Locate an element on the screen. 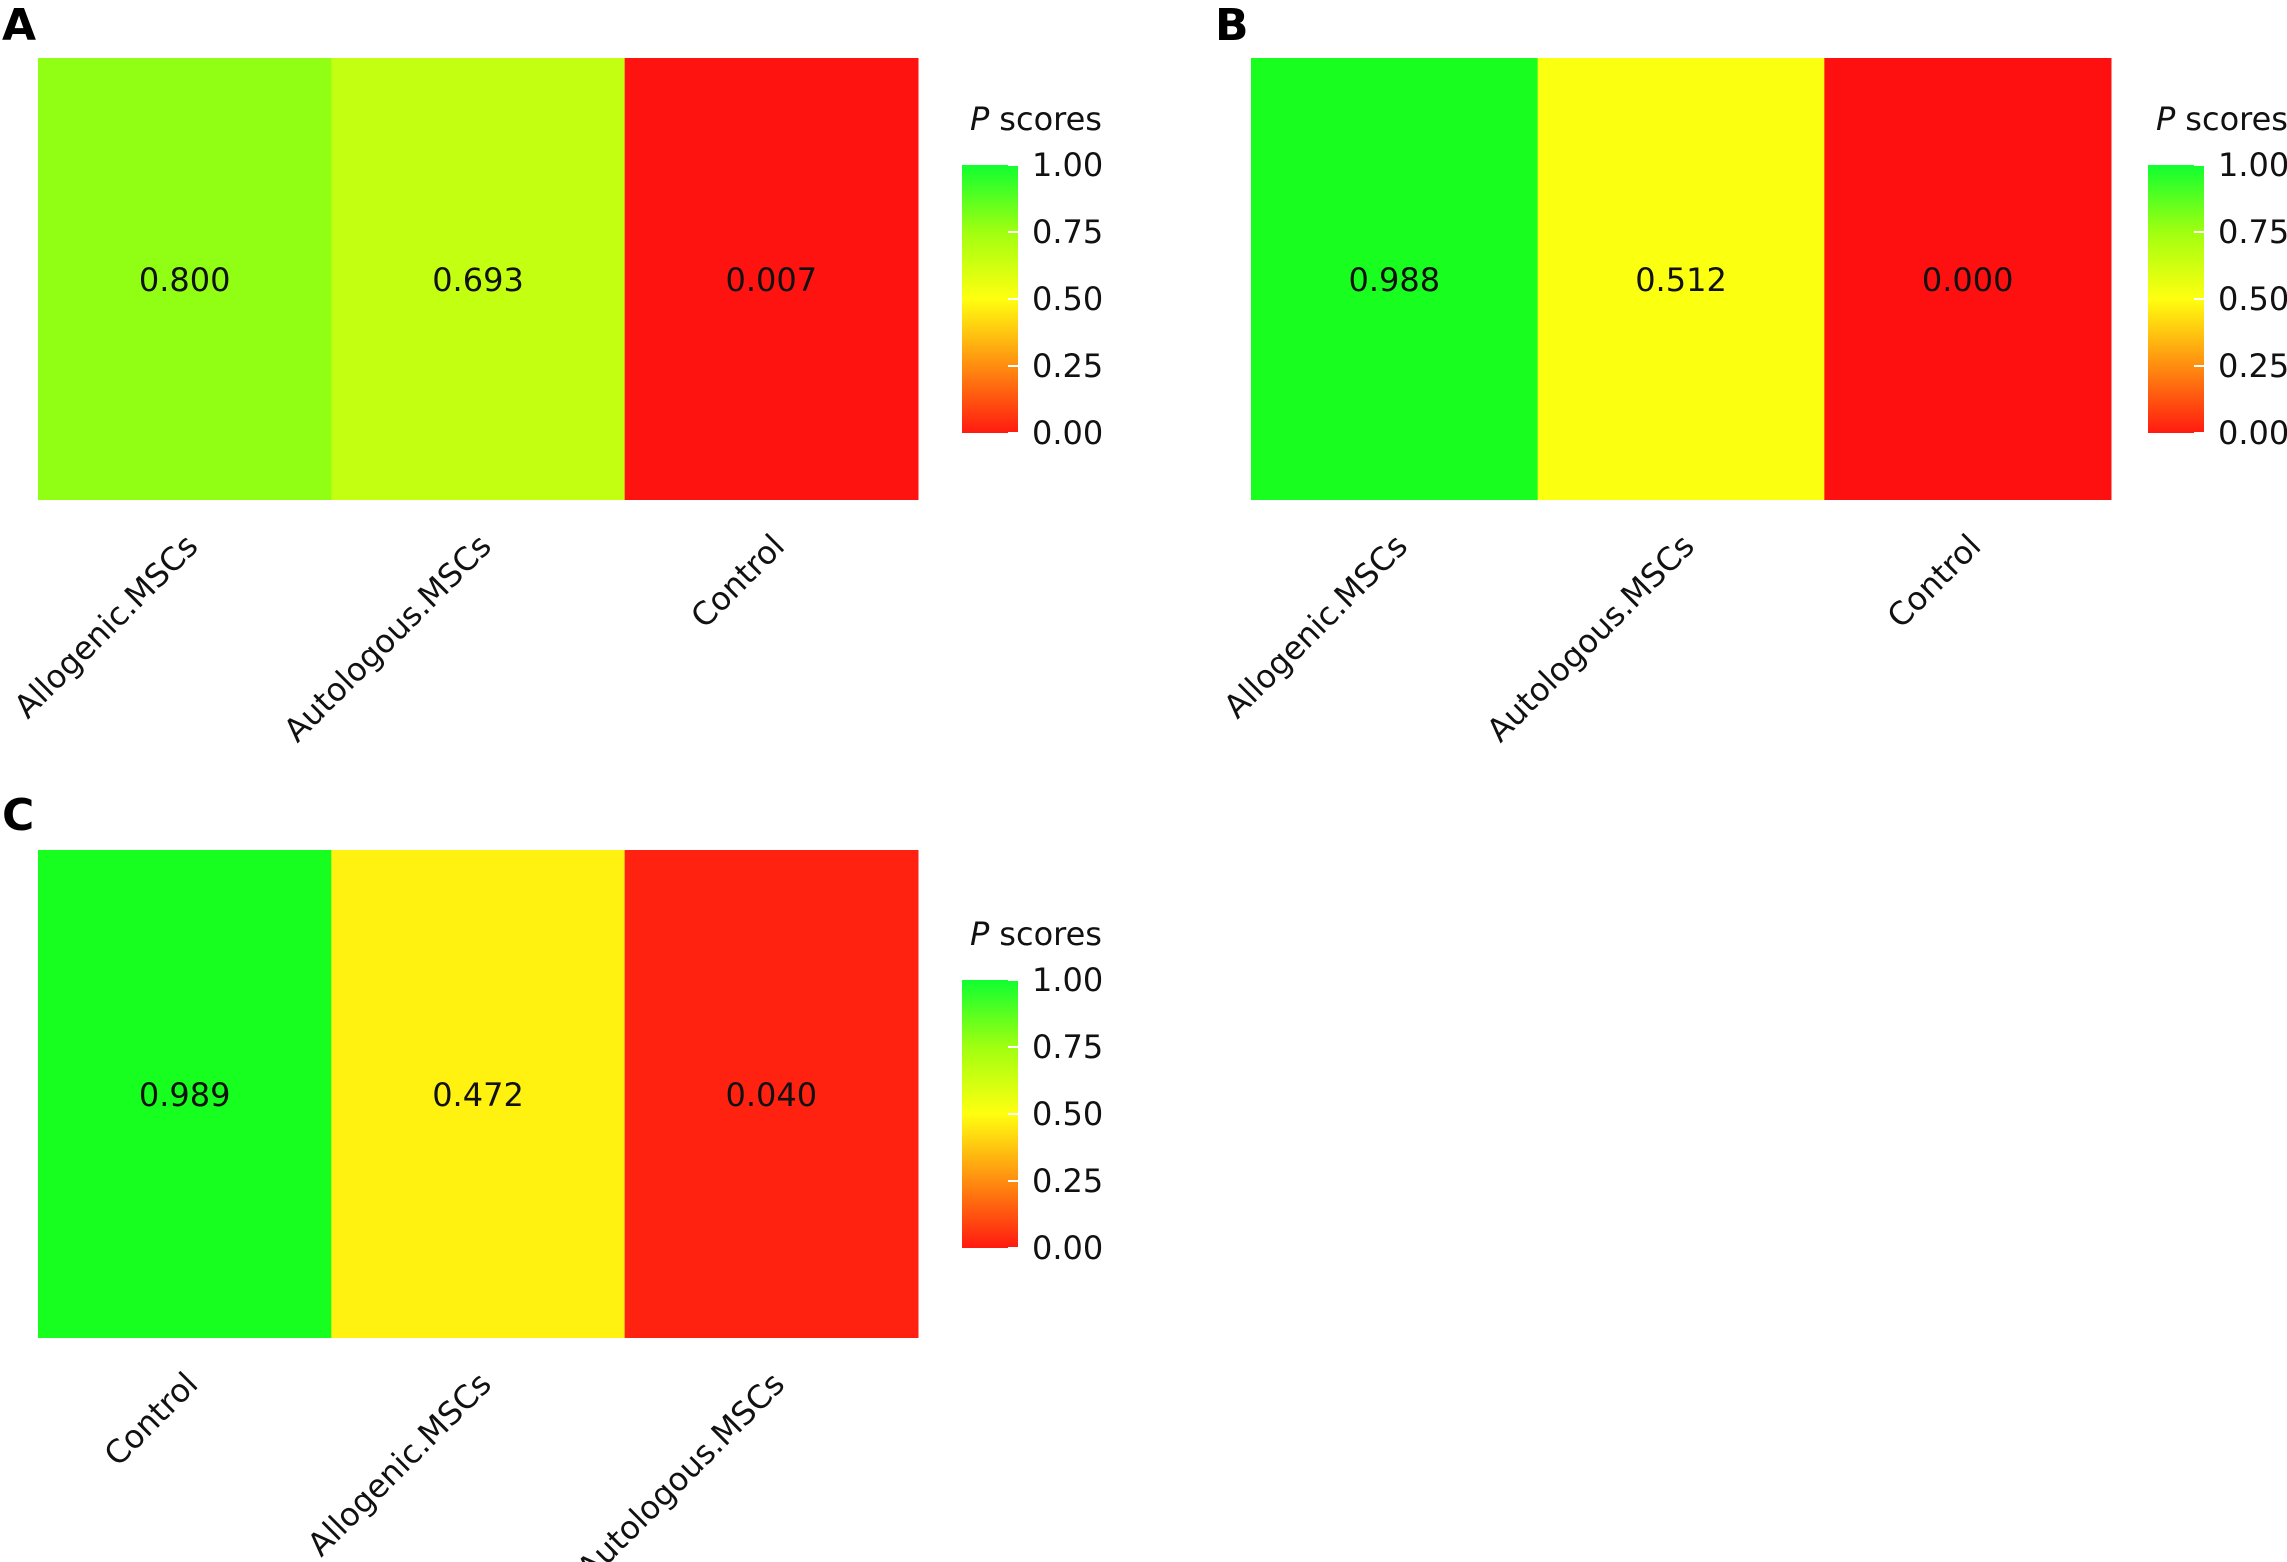  cell-value-label: 0.007 is located at coordinates (772, 280).